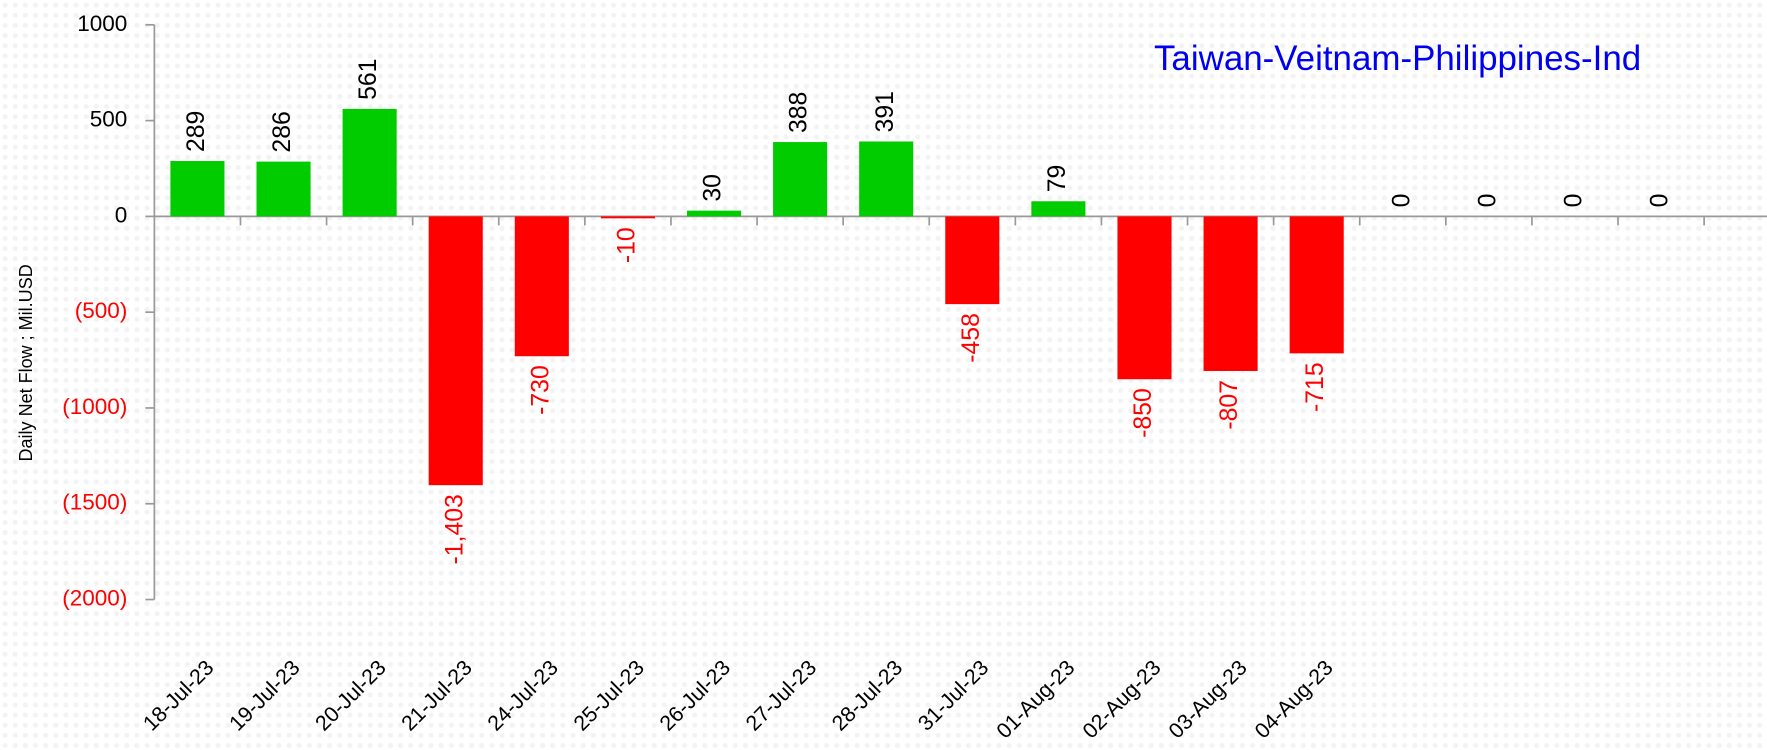 This screenshot has height=750, width=1767. Describe the element at coordinates (109, 119) in the screenshot. I see `y-tick-label: 500` at that location.